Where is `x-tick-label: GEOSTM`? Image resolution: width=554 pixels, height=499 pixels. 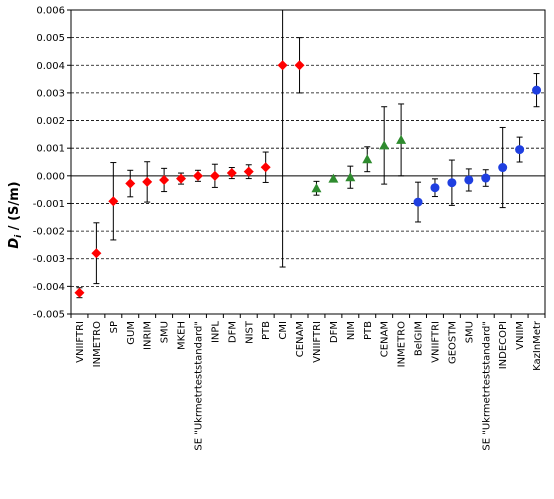
x-tick-label: GEOSTM is located at coordinates (452, 342).